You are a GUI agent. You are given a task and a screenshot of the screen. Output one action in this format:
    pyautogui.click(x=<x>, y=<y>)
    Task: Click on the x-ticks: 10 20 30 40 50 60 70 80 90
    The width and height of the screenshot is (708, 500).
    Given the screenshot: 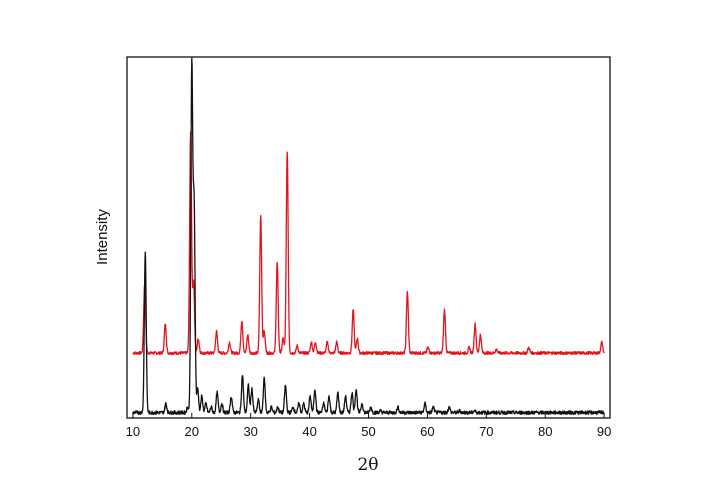 What is the action you would take?
    pyautogui.click(x=368, y=426)
    